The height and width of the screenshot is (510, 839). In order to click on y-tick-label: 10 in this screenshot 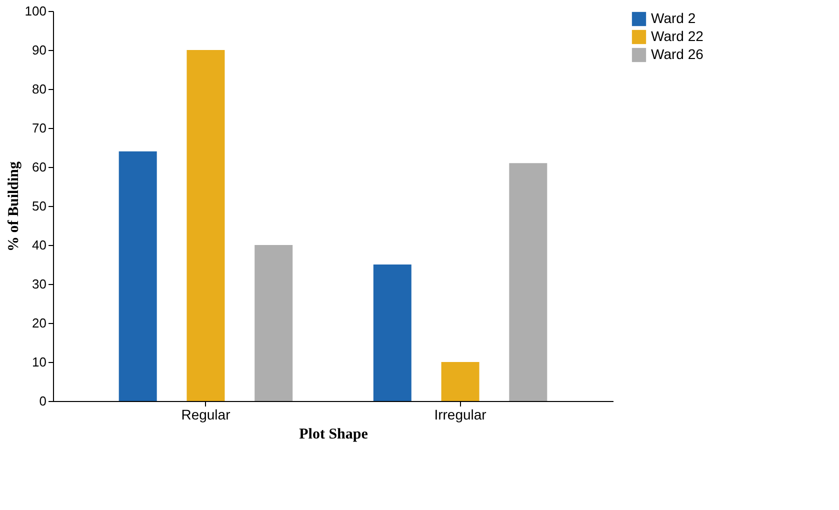, I will do `click(39, 362)`.